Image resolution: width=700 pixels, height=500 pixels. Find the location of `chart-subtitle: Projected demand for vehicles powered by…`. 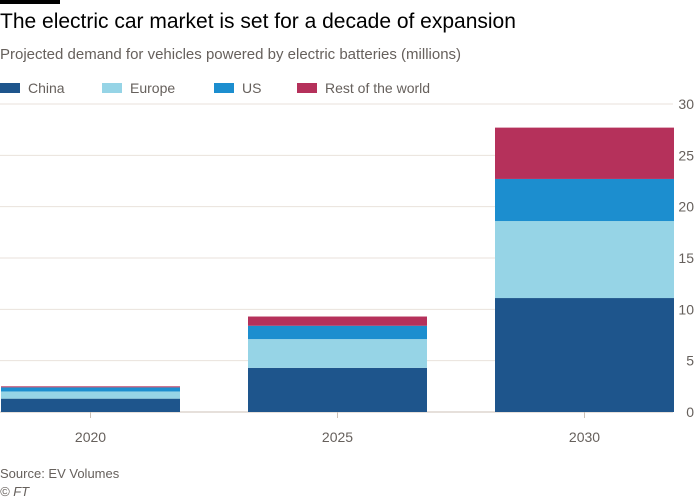

chart-subtitle: Projected demand for vehicles powered by… is located at coordinates (231, 54).